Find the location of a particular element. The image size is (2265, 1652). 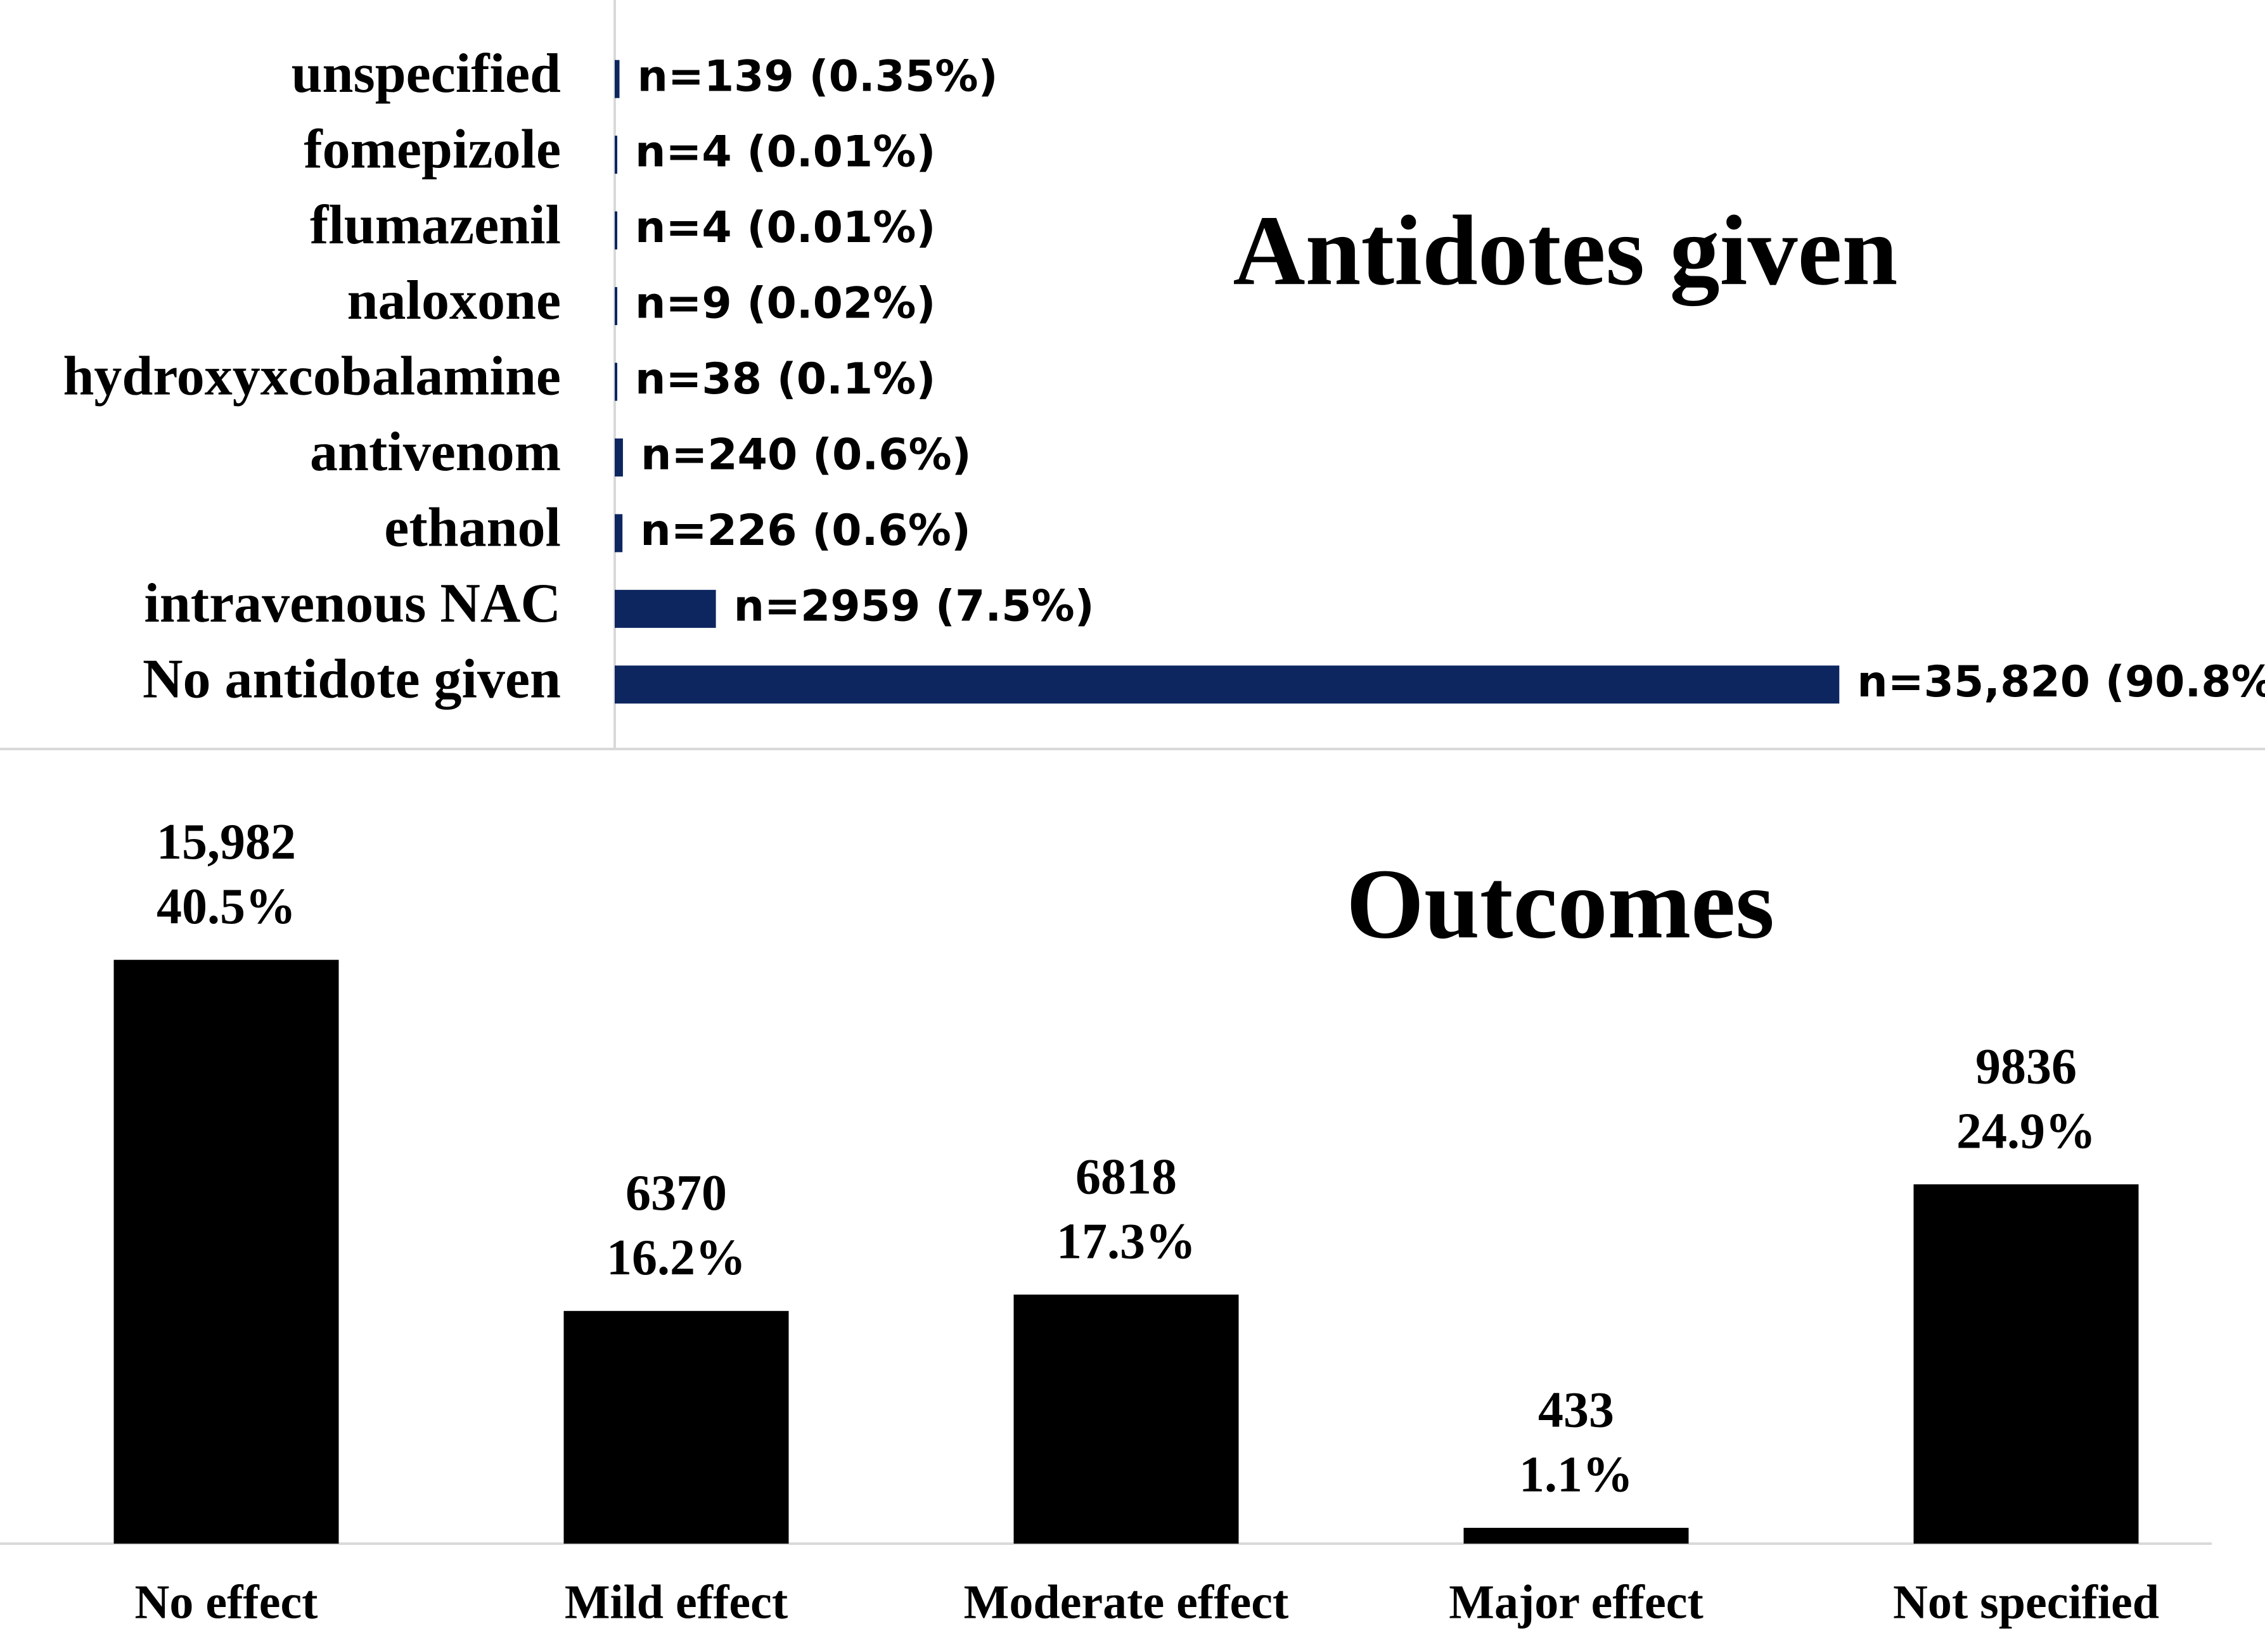

outcome-count-label: 6370 is located at coordinates (676, 1193).